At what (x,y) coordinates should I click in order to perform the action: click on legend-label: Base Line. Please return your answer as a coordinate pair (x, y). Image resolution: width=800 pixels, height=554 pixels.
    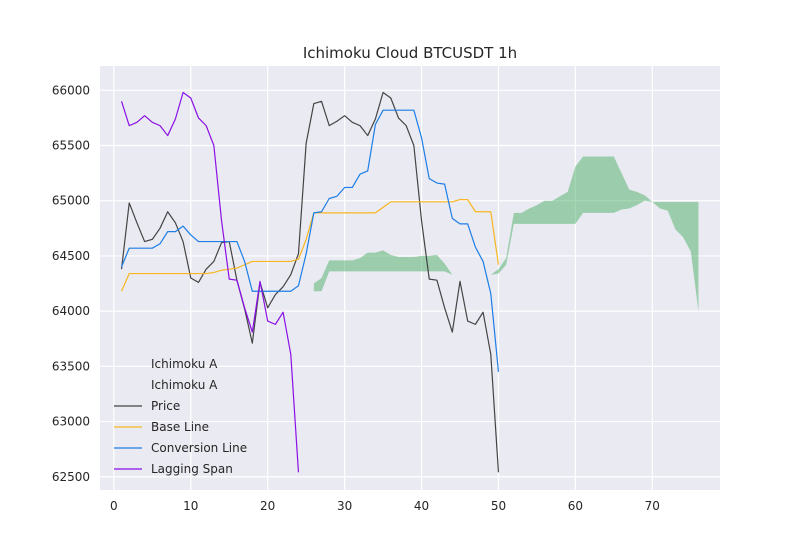
    Looking at the image, I should click on (180, 427).